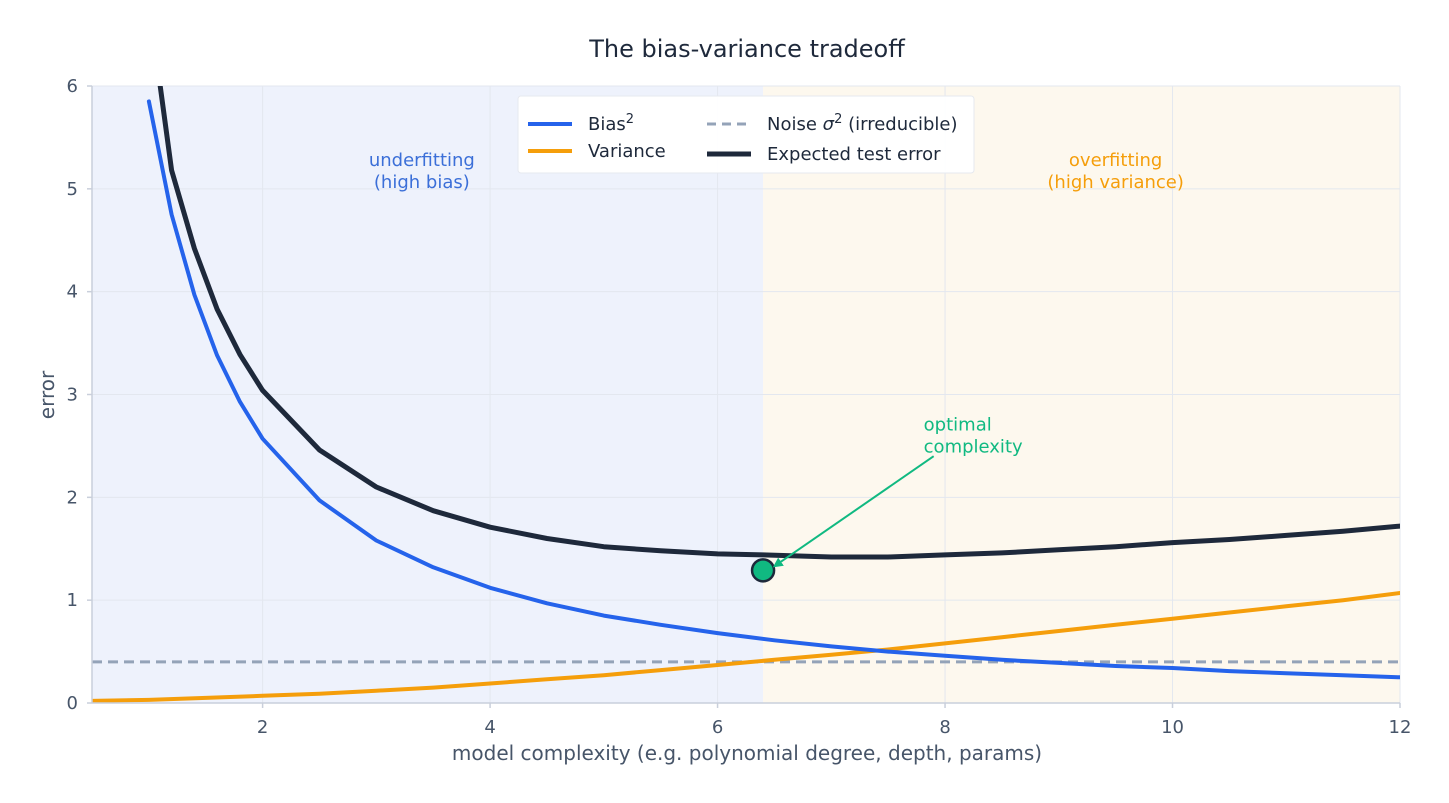  What do you see at coordinates (944, 727) in the screenshot?
I see `x-tick-label: 8` at bounding box center [944, 727].